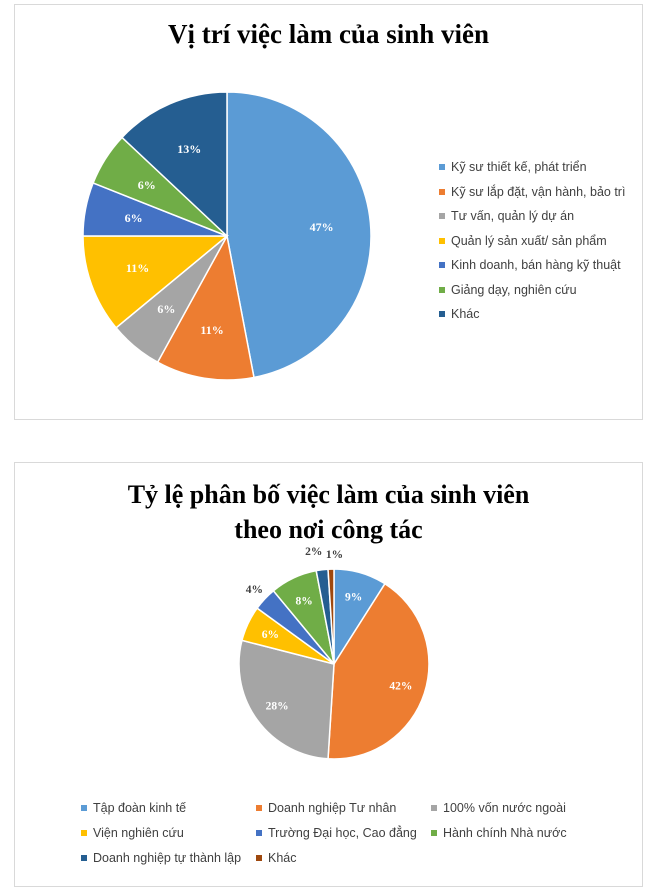 The image size is (660, 892). Describe the element at coordinates (189, 149) in the screenshot. I see `data-label: 13%` at that location.